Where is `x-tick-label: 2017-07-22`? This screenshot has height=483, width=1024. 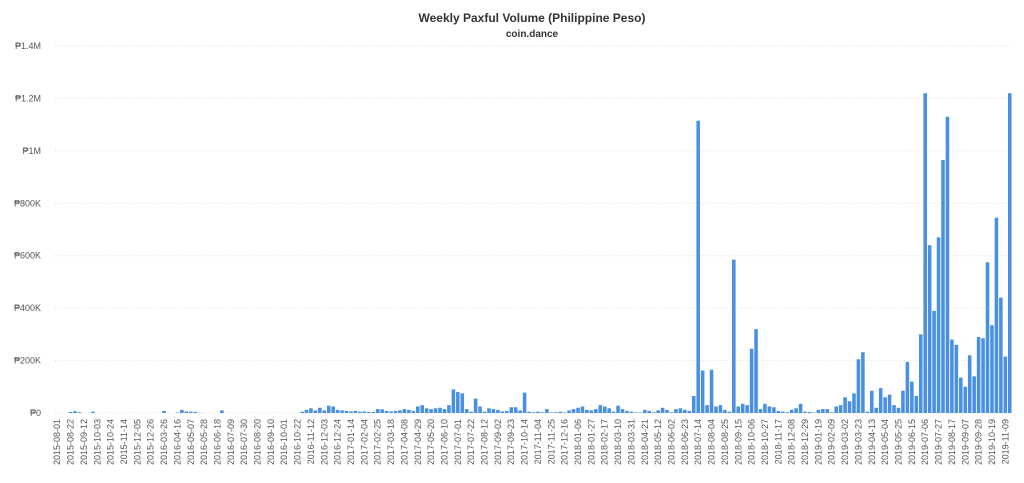
x-tick-label: 2017-07-22 is located at coordinates (471, 442).